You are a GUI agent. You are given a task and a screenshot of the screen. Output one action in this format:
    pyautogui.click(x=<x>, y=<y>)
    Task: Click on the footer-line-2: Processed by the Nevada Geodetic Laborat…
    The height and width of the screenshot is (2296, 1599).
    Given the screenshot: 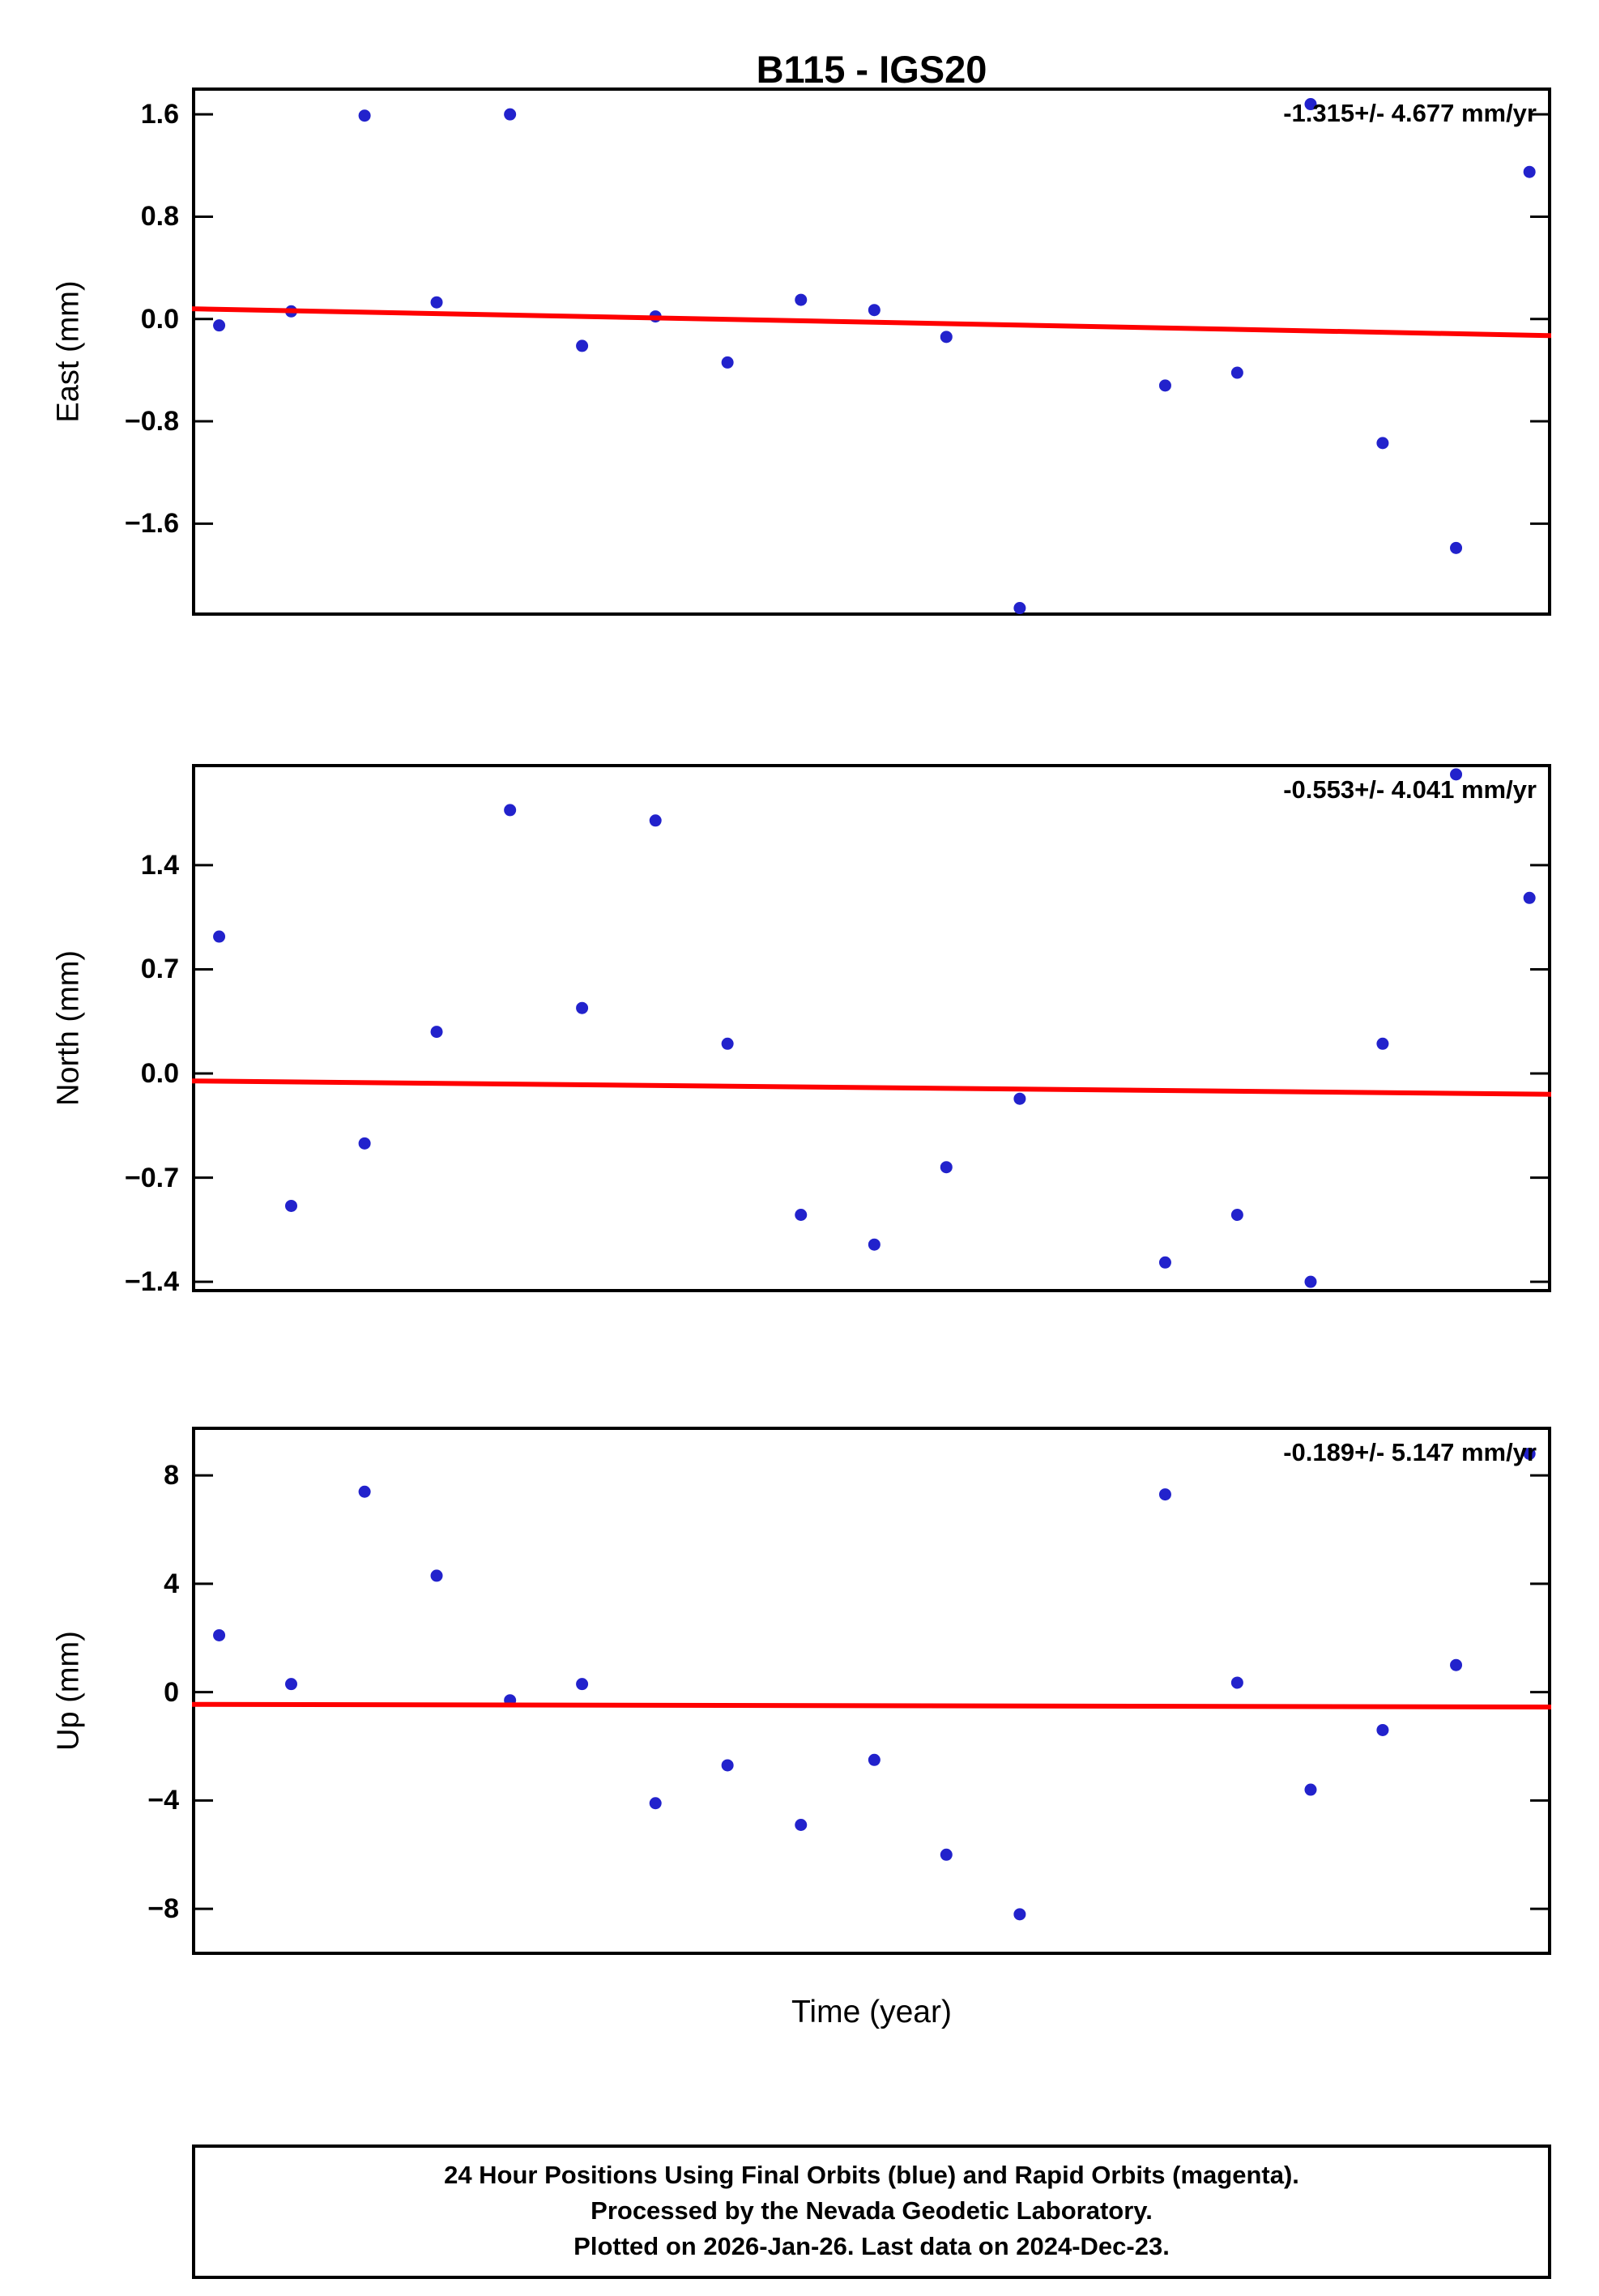 What is the action you would take?
    pyautogui.click(x=872, y=2210)
    